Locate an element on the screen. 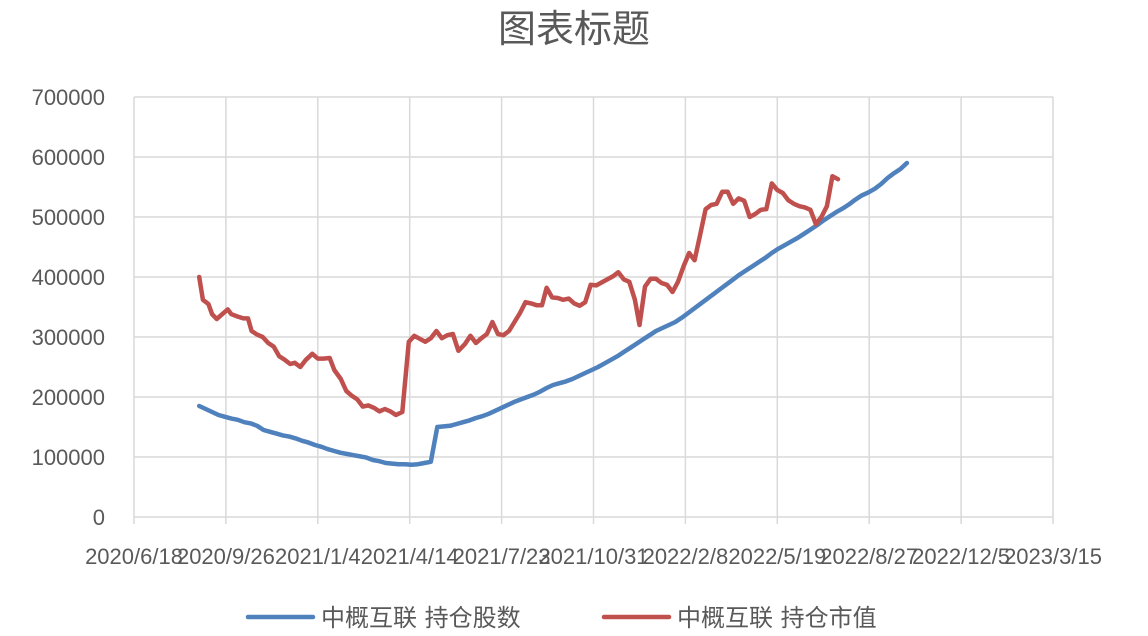  x-tick-label: 2022/12/5 is located at coordinates (961, 556).